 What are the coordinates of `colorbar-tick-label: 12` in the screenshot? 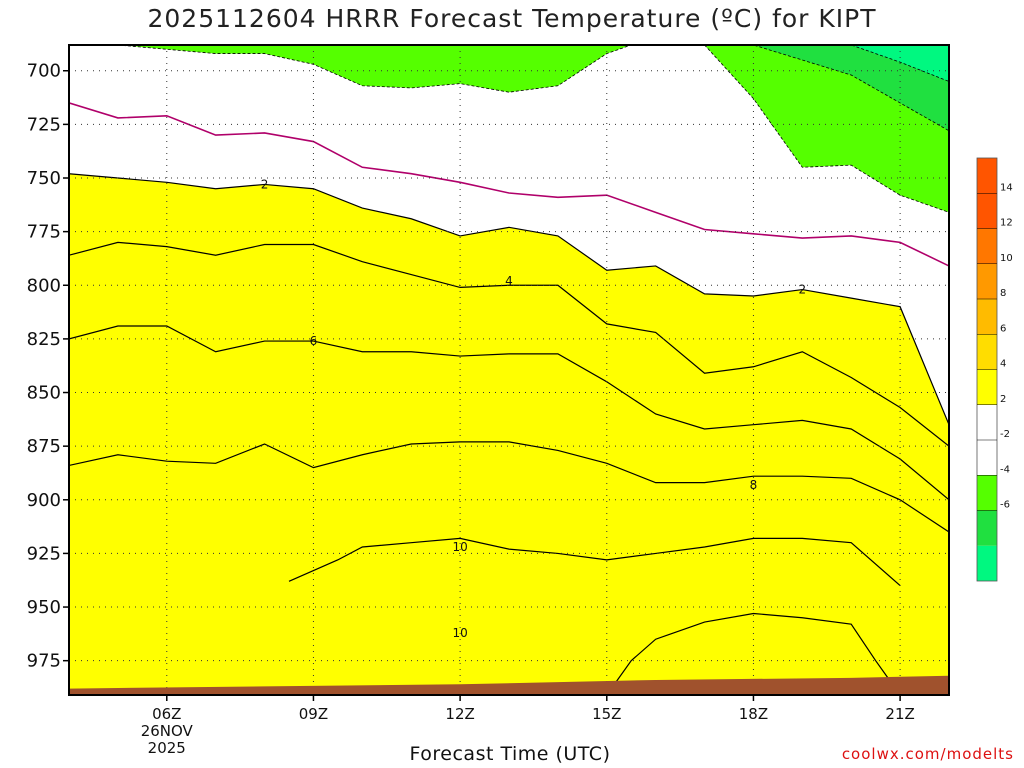 It's located at (1006, 223).